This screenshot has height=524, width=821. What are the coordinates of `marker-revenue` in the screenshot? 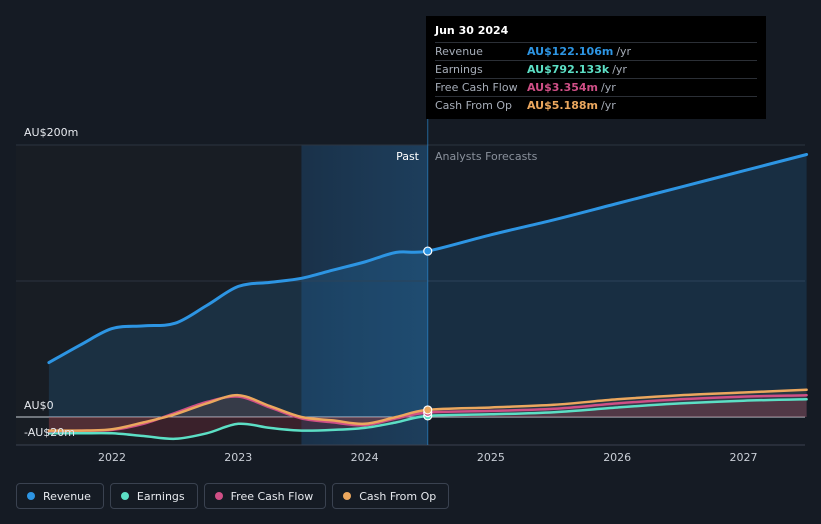 It's located at (428, 251).